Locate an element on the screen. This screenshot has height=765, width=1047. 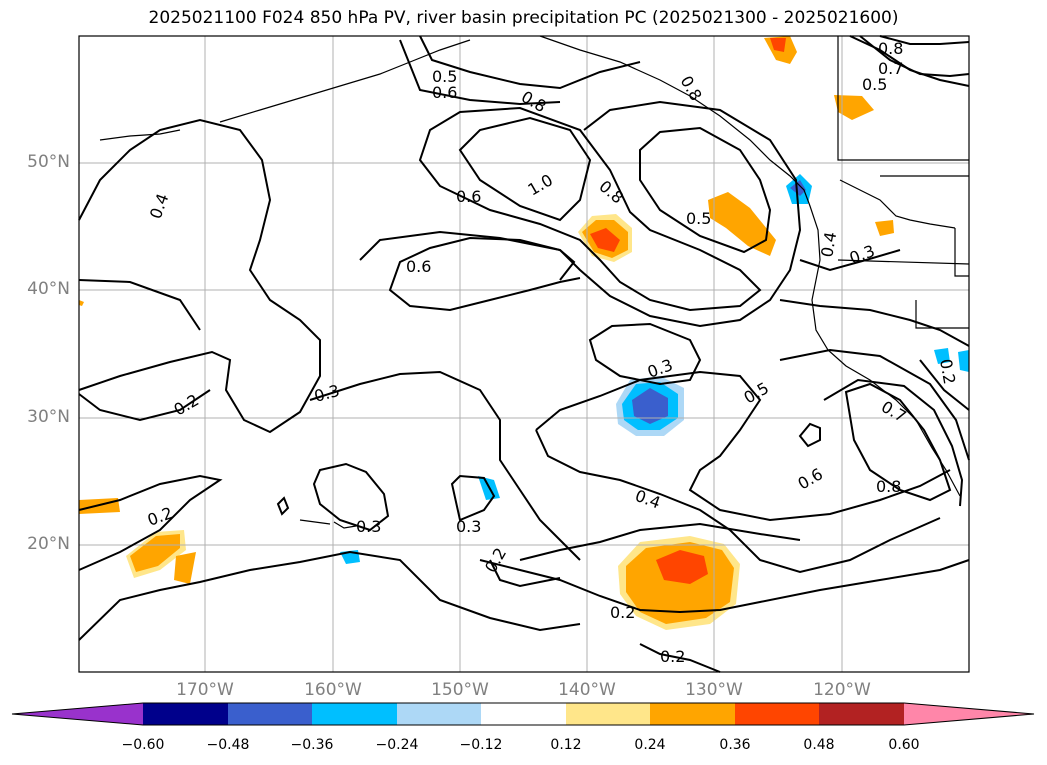
lon-label: 170°W is located at coordinates (205, 690).